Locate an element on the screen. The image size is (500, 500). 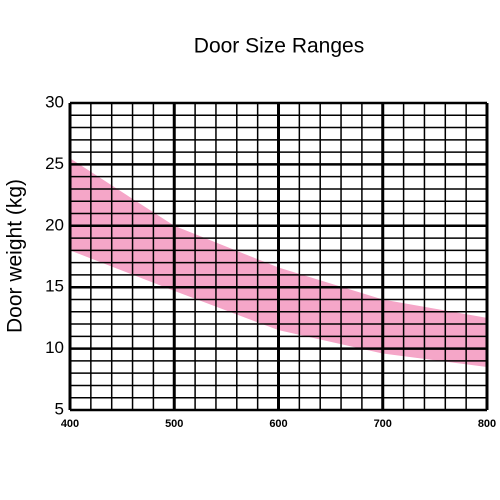
x-tick-label: 500 is located at coordinates (174, 424).